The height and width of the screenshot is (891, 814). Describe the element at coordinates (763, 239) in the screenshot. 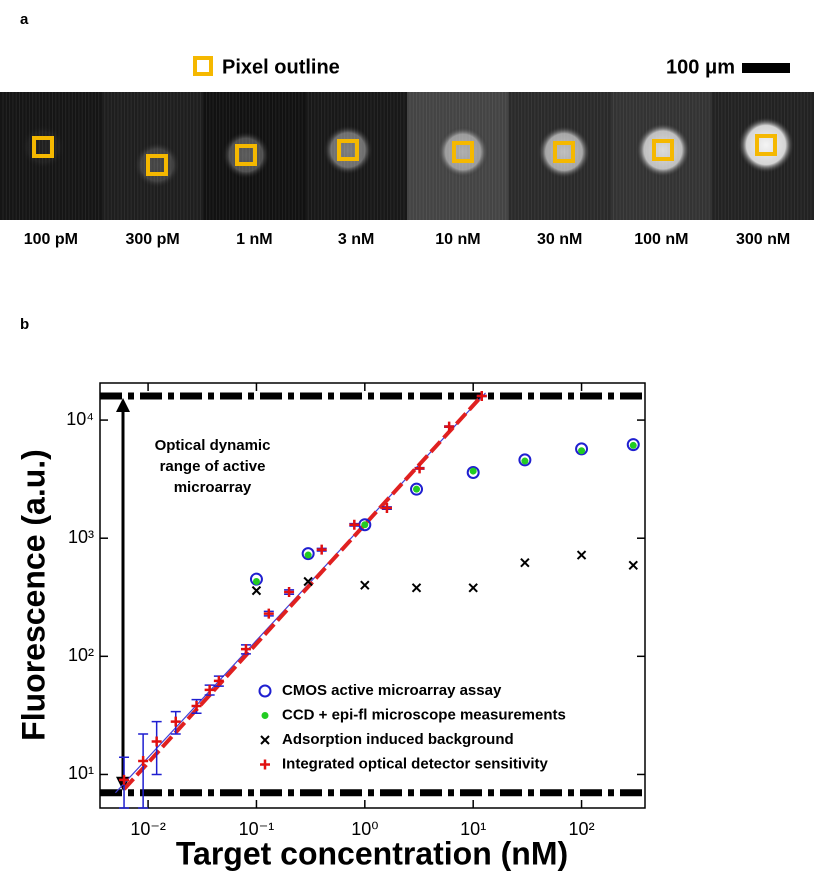

I see `concentration-label: 300 nM` at that location.